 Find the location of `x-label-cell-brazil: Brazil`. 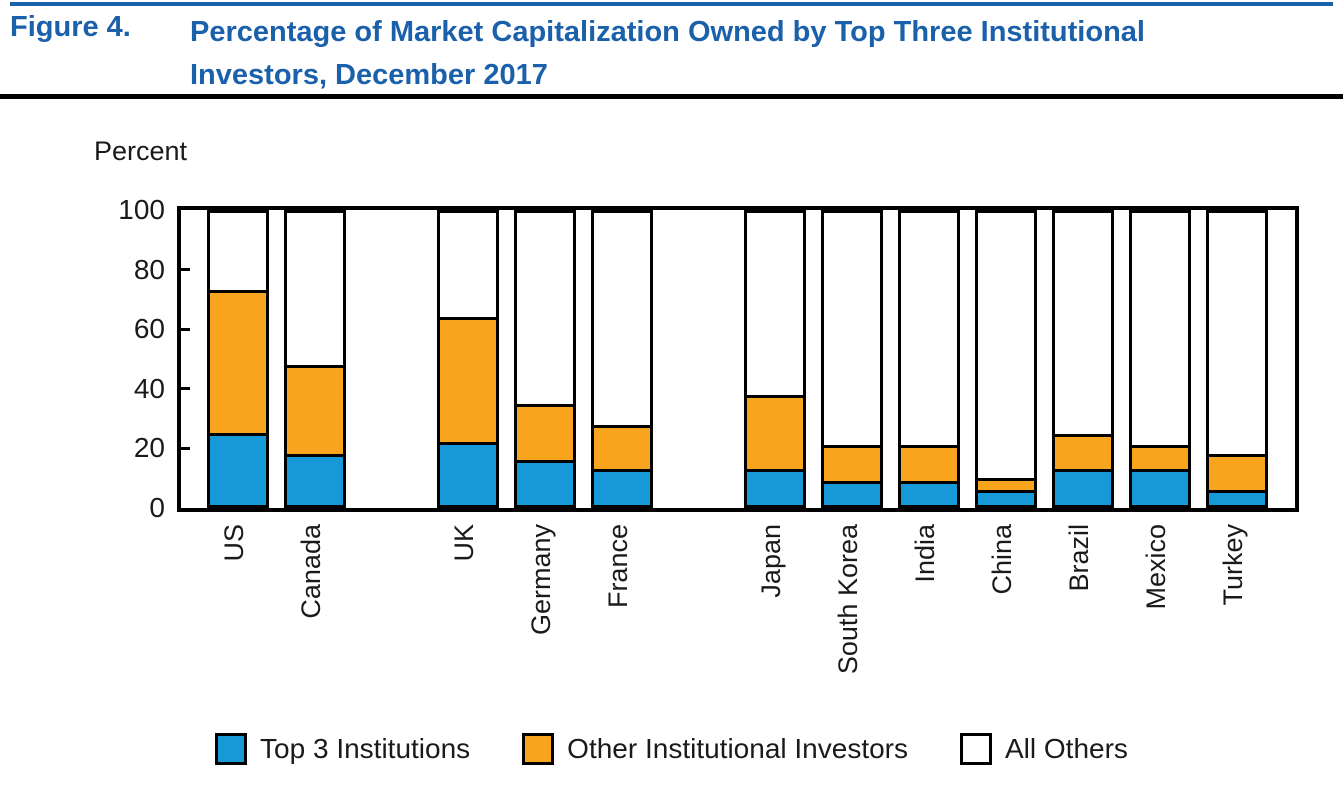

x-label-cell-brazil: Brazil is located at coordinates (1079, 623).